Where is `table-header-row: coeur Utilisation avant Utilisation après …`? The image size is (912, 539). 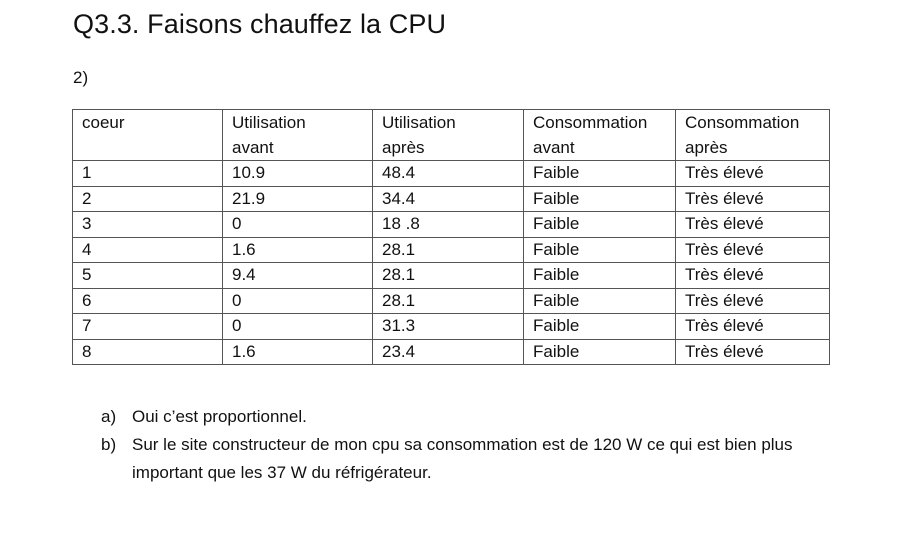
table-header-row: coeur Utilisation avant Utilisation après … is located at coordinates (451, 135).